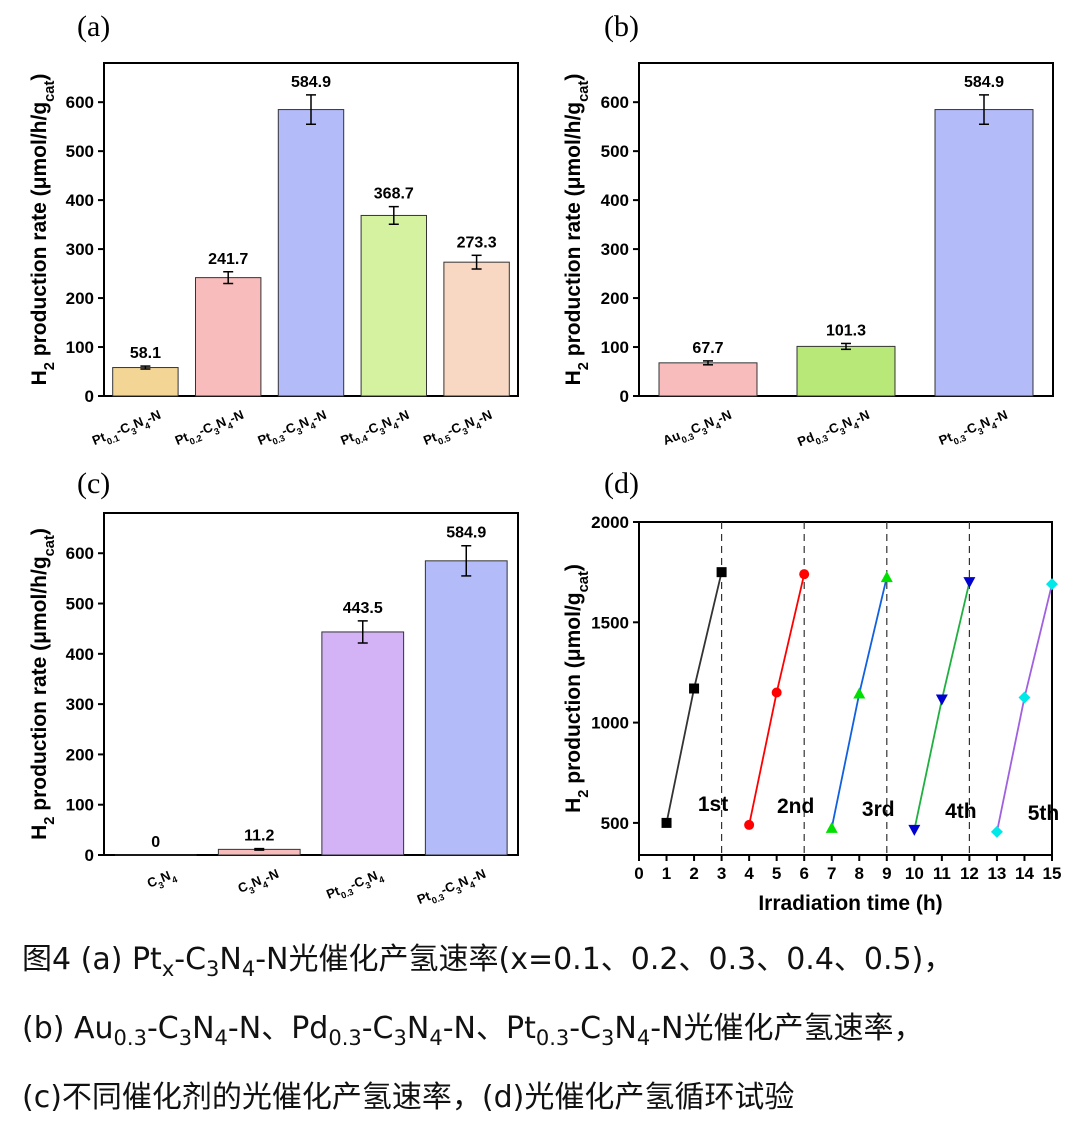 This screenshot has height=1128, width=1080. I want to click on x-tick-label-3-15: 15, so click(1052, 873).